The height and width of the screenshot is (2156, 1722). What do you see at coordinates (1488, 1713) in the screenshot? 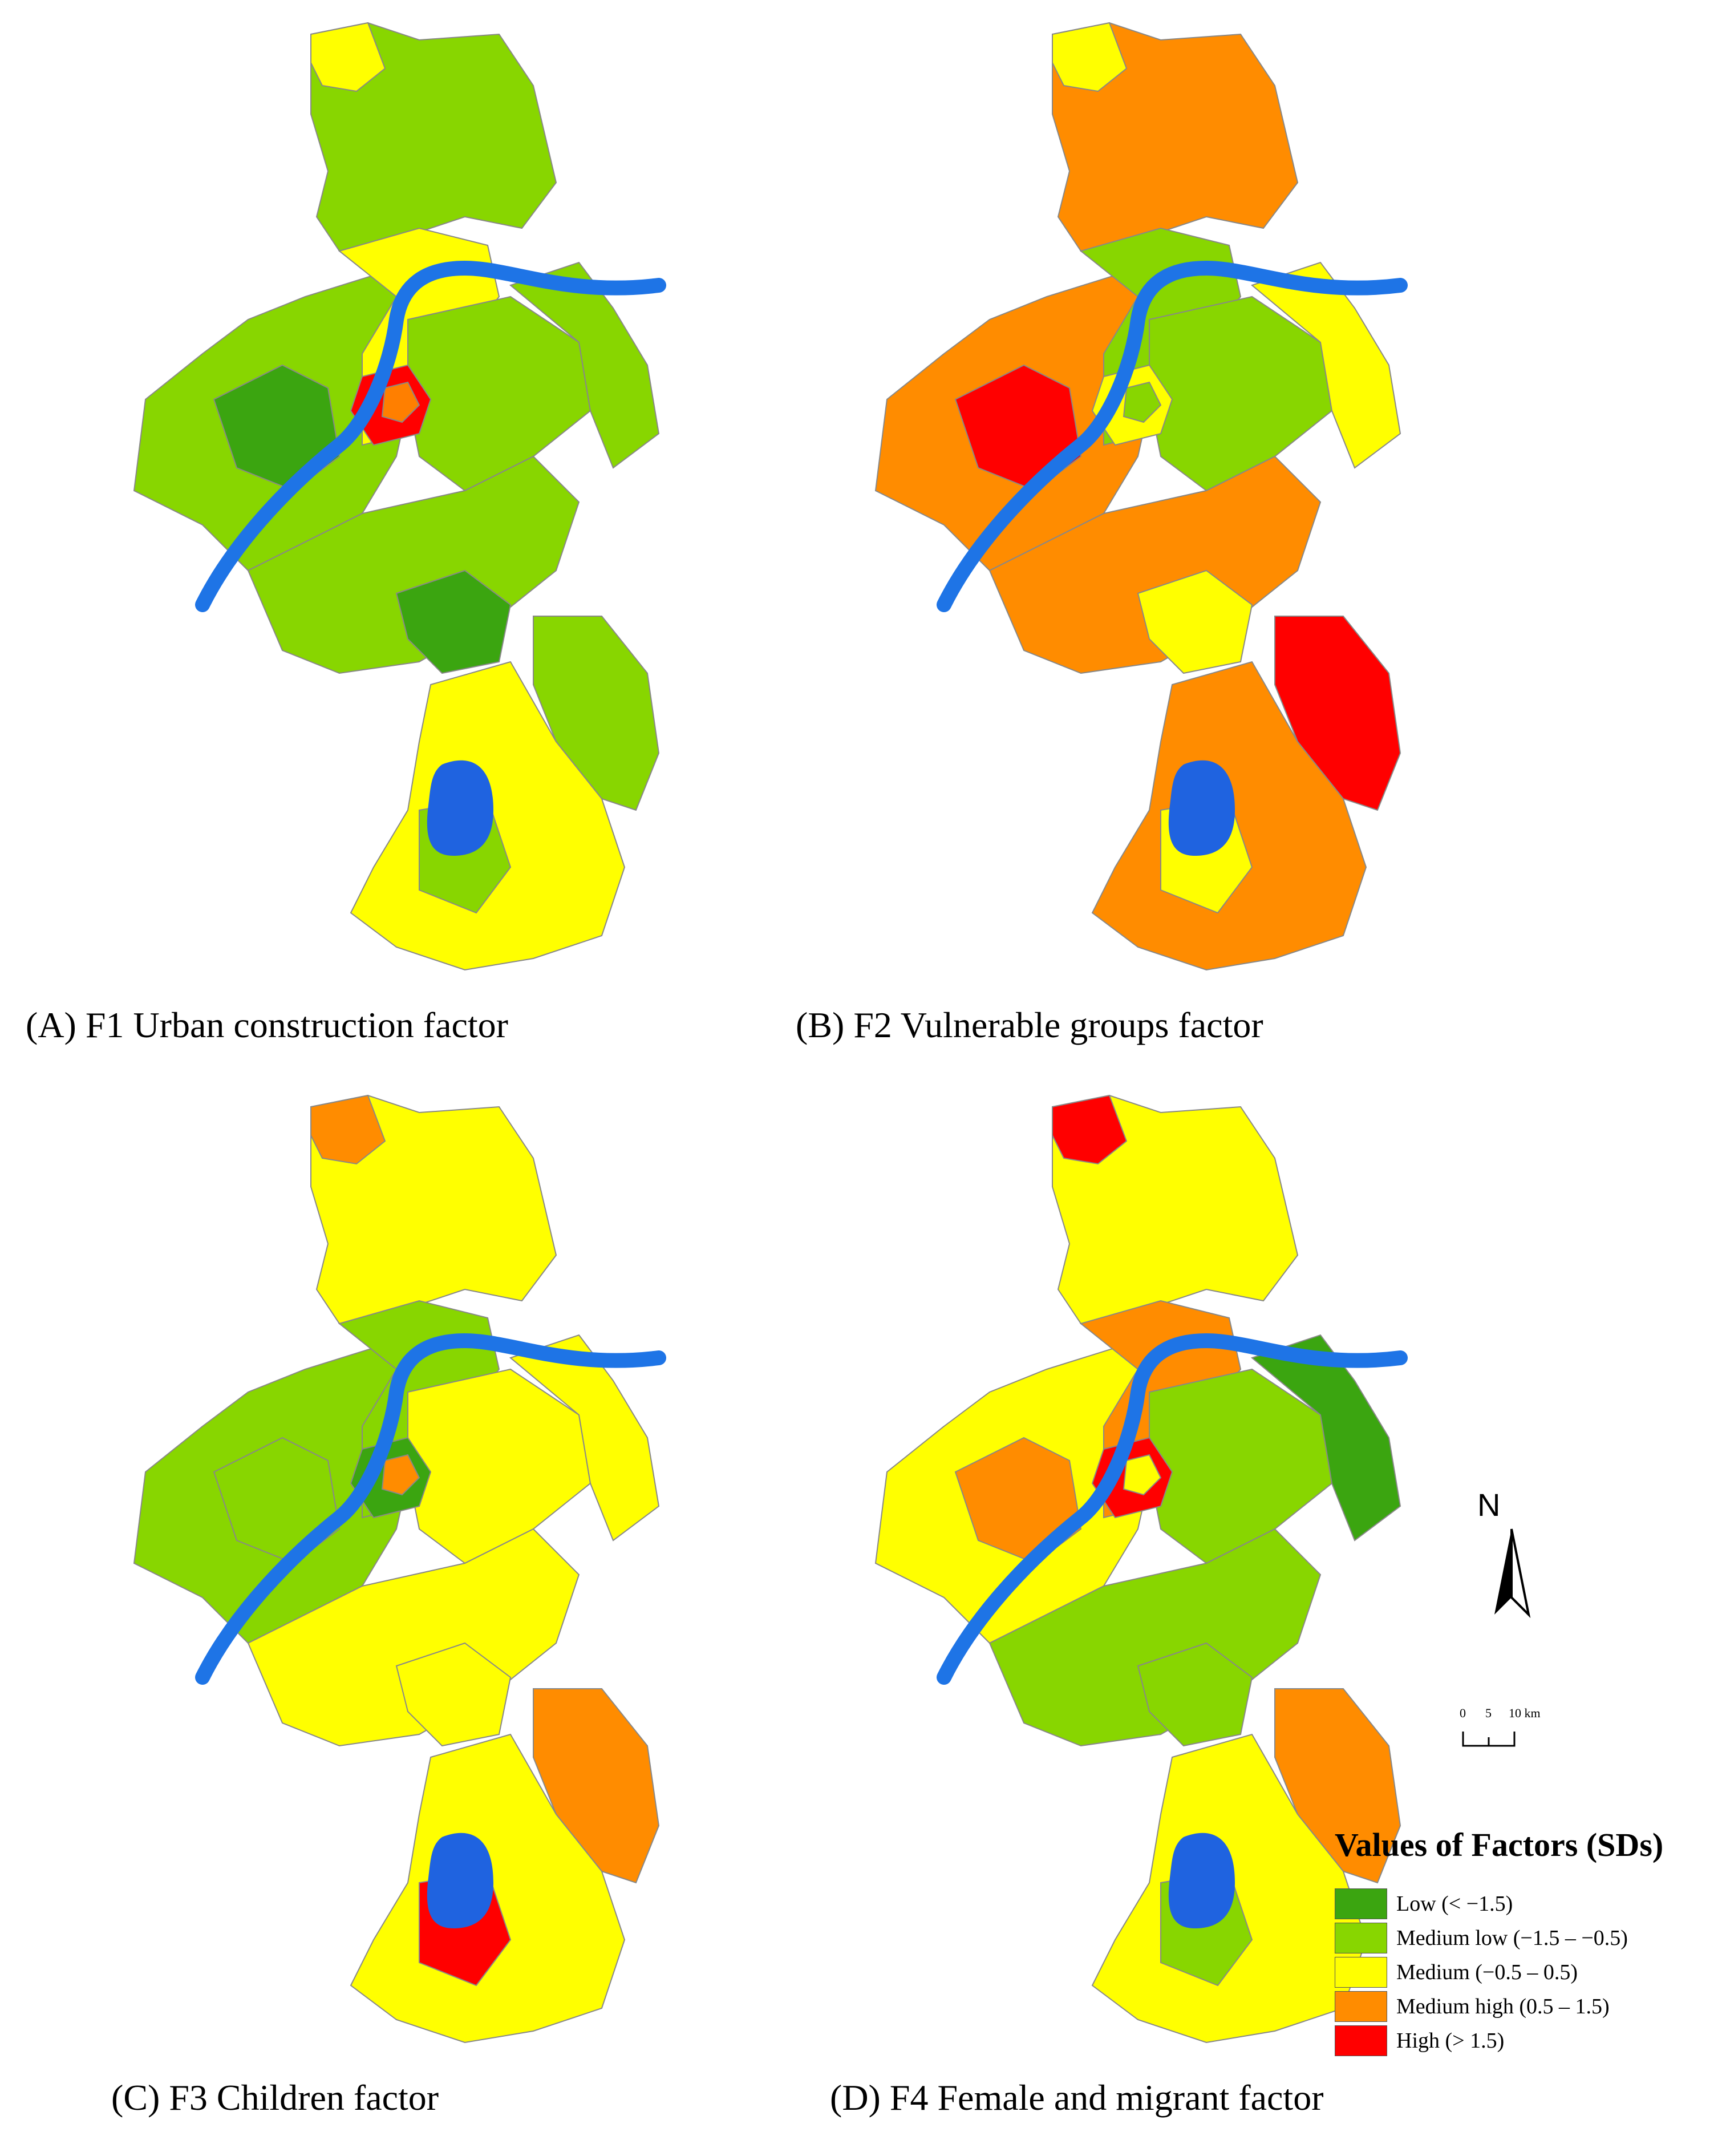
I see `scale-tick-5: 5` at bounding box center [1488, 1713].